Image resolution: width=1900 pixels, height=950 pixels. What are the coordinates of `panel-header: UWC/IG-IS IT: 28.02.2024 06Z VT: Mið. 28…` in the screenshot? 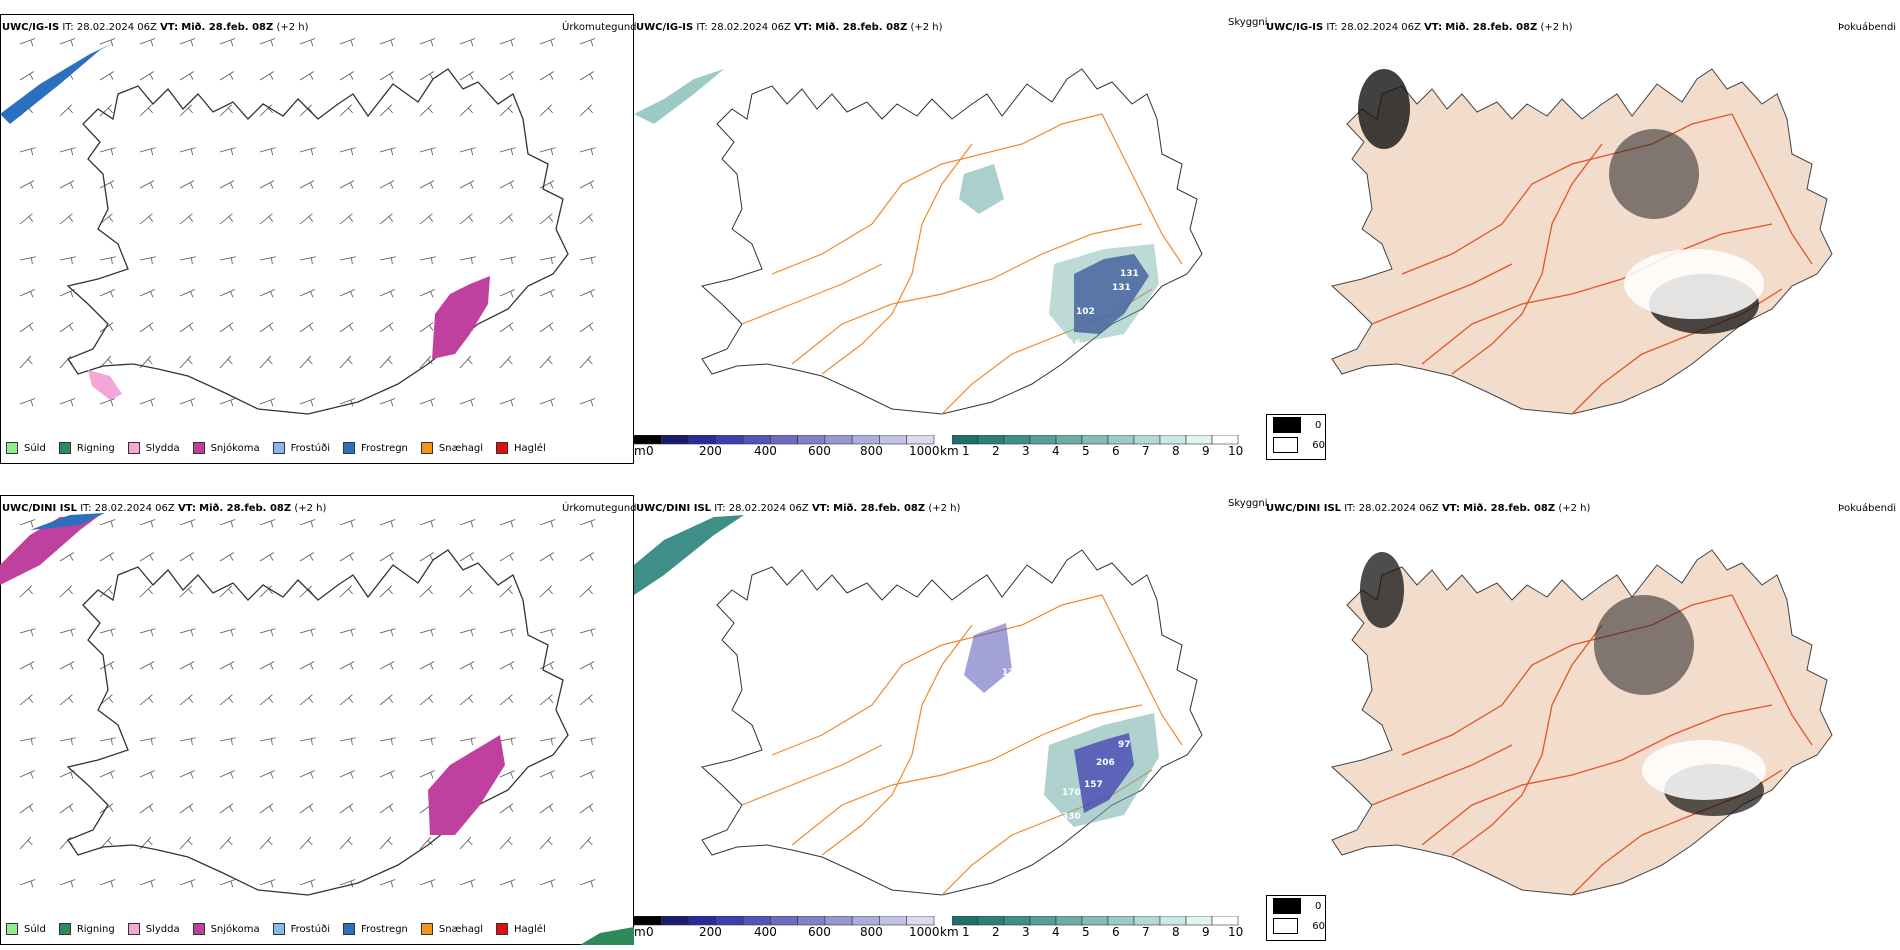 It's located at (1419, 27).